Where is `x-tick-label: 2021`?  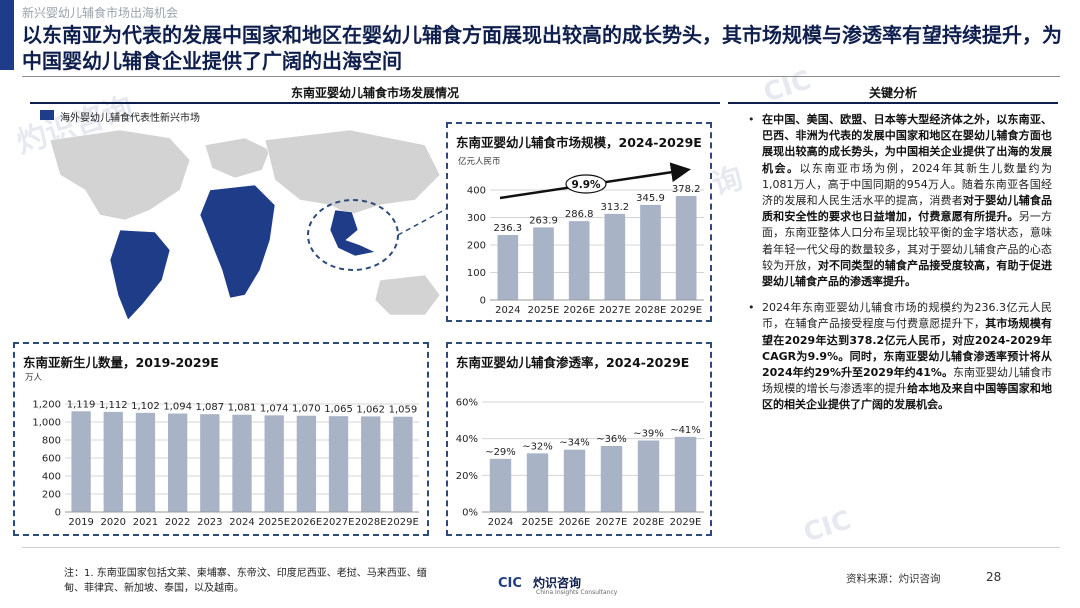
x-tick-label: 2021 is located at coordinates (145, 522).